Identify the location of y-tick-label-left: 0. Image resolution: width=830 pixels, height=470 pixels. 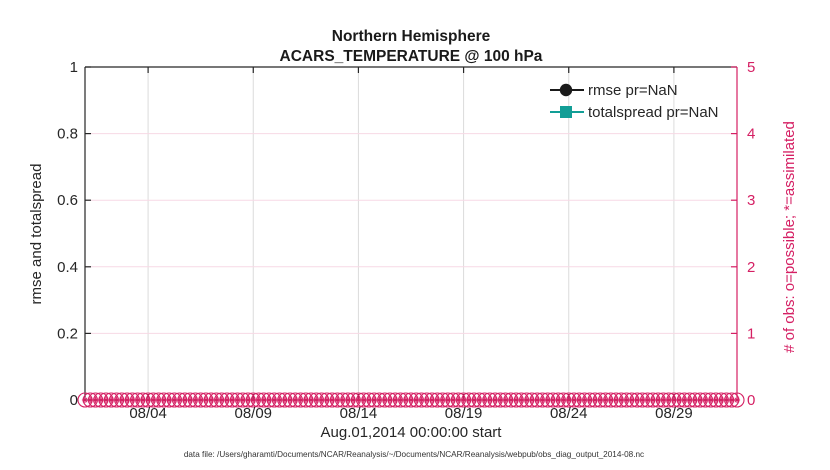
(74, 400).